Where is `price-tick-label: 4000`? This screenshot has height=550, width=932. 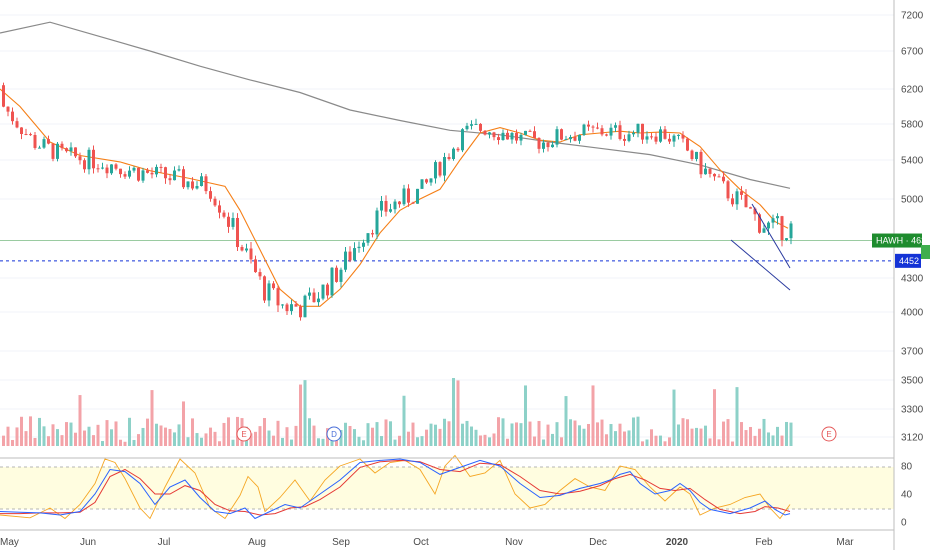 price-tick-label: 4000 is located at coordinates (912, 313).